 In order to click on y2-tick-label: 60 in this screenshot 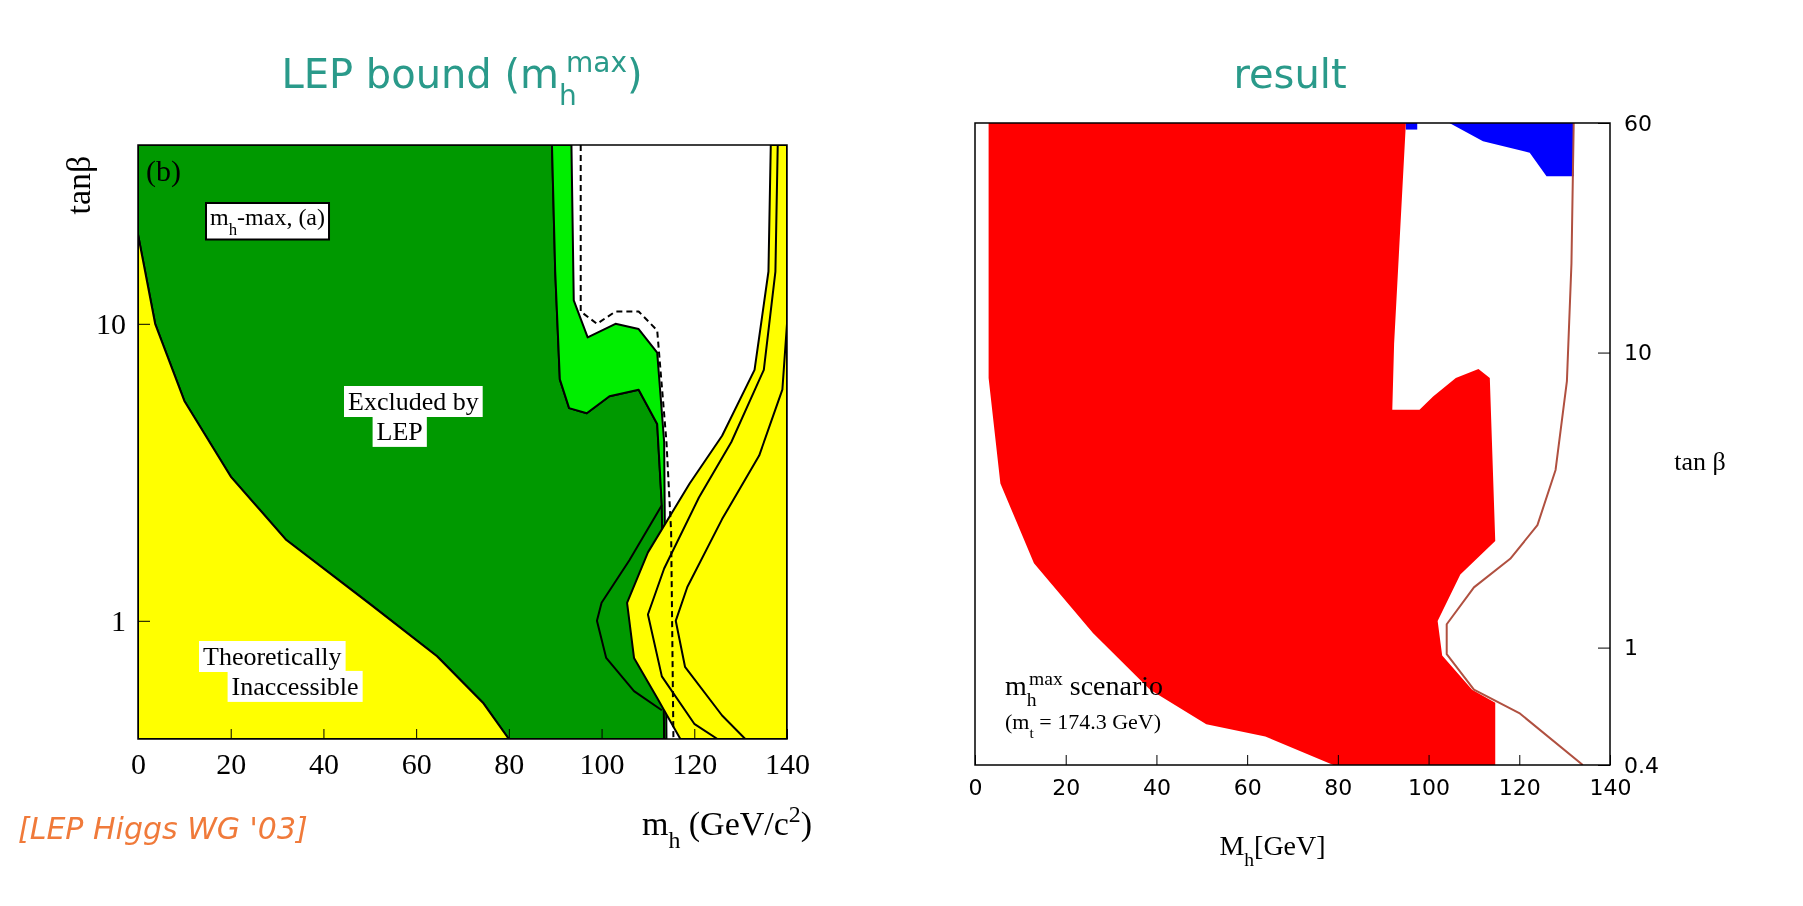, I will do `click(1638, 123)`.